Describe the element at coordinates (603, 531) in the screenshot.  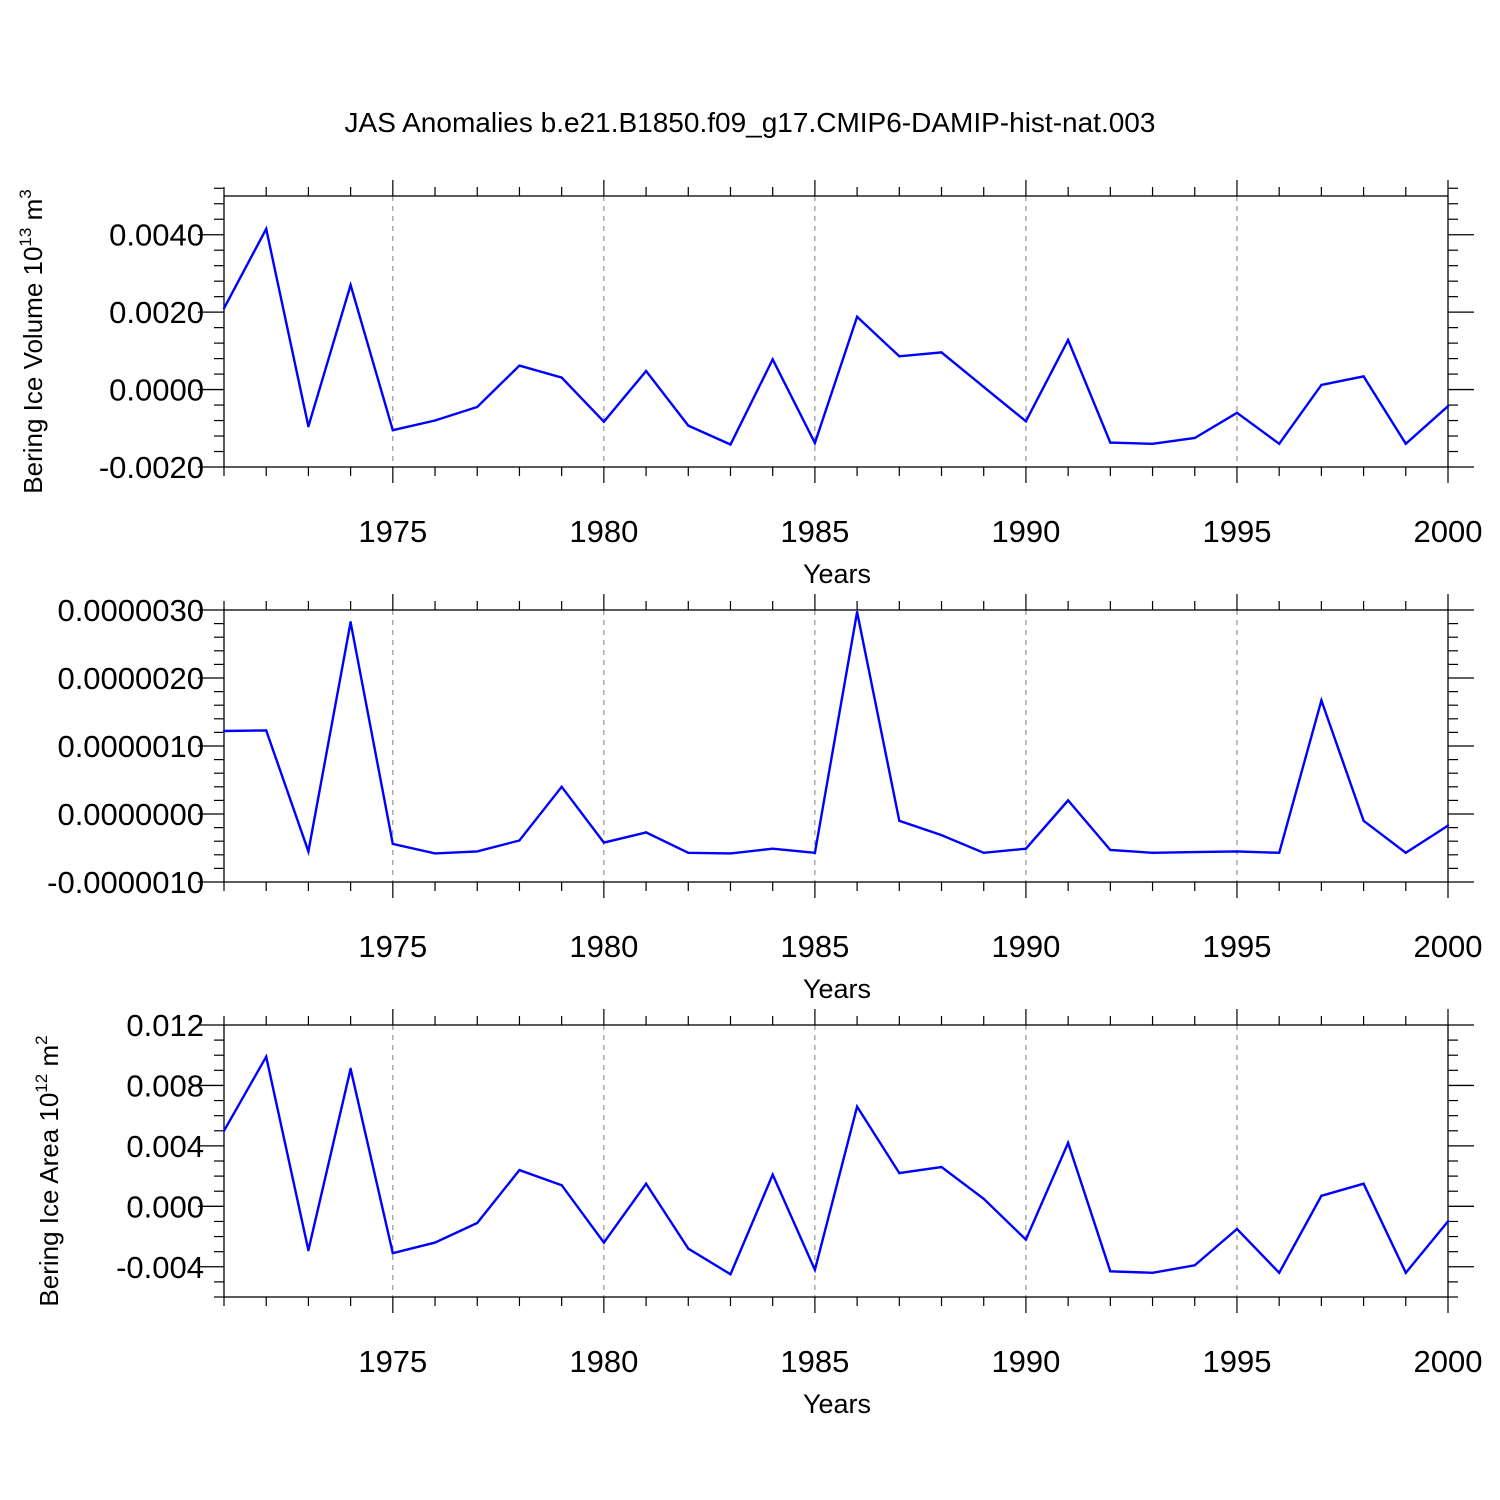
I see `x-tick-label: 1980` at that location.